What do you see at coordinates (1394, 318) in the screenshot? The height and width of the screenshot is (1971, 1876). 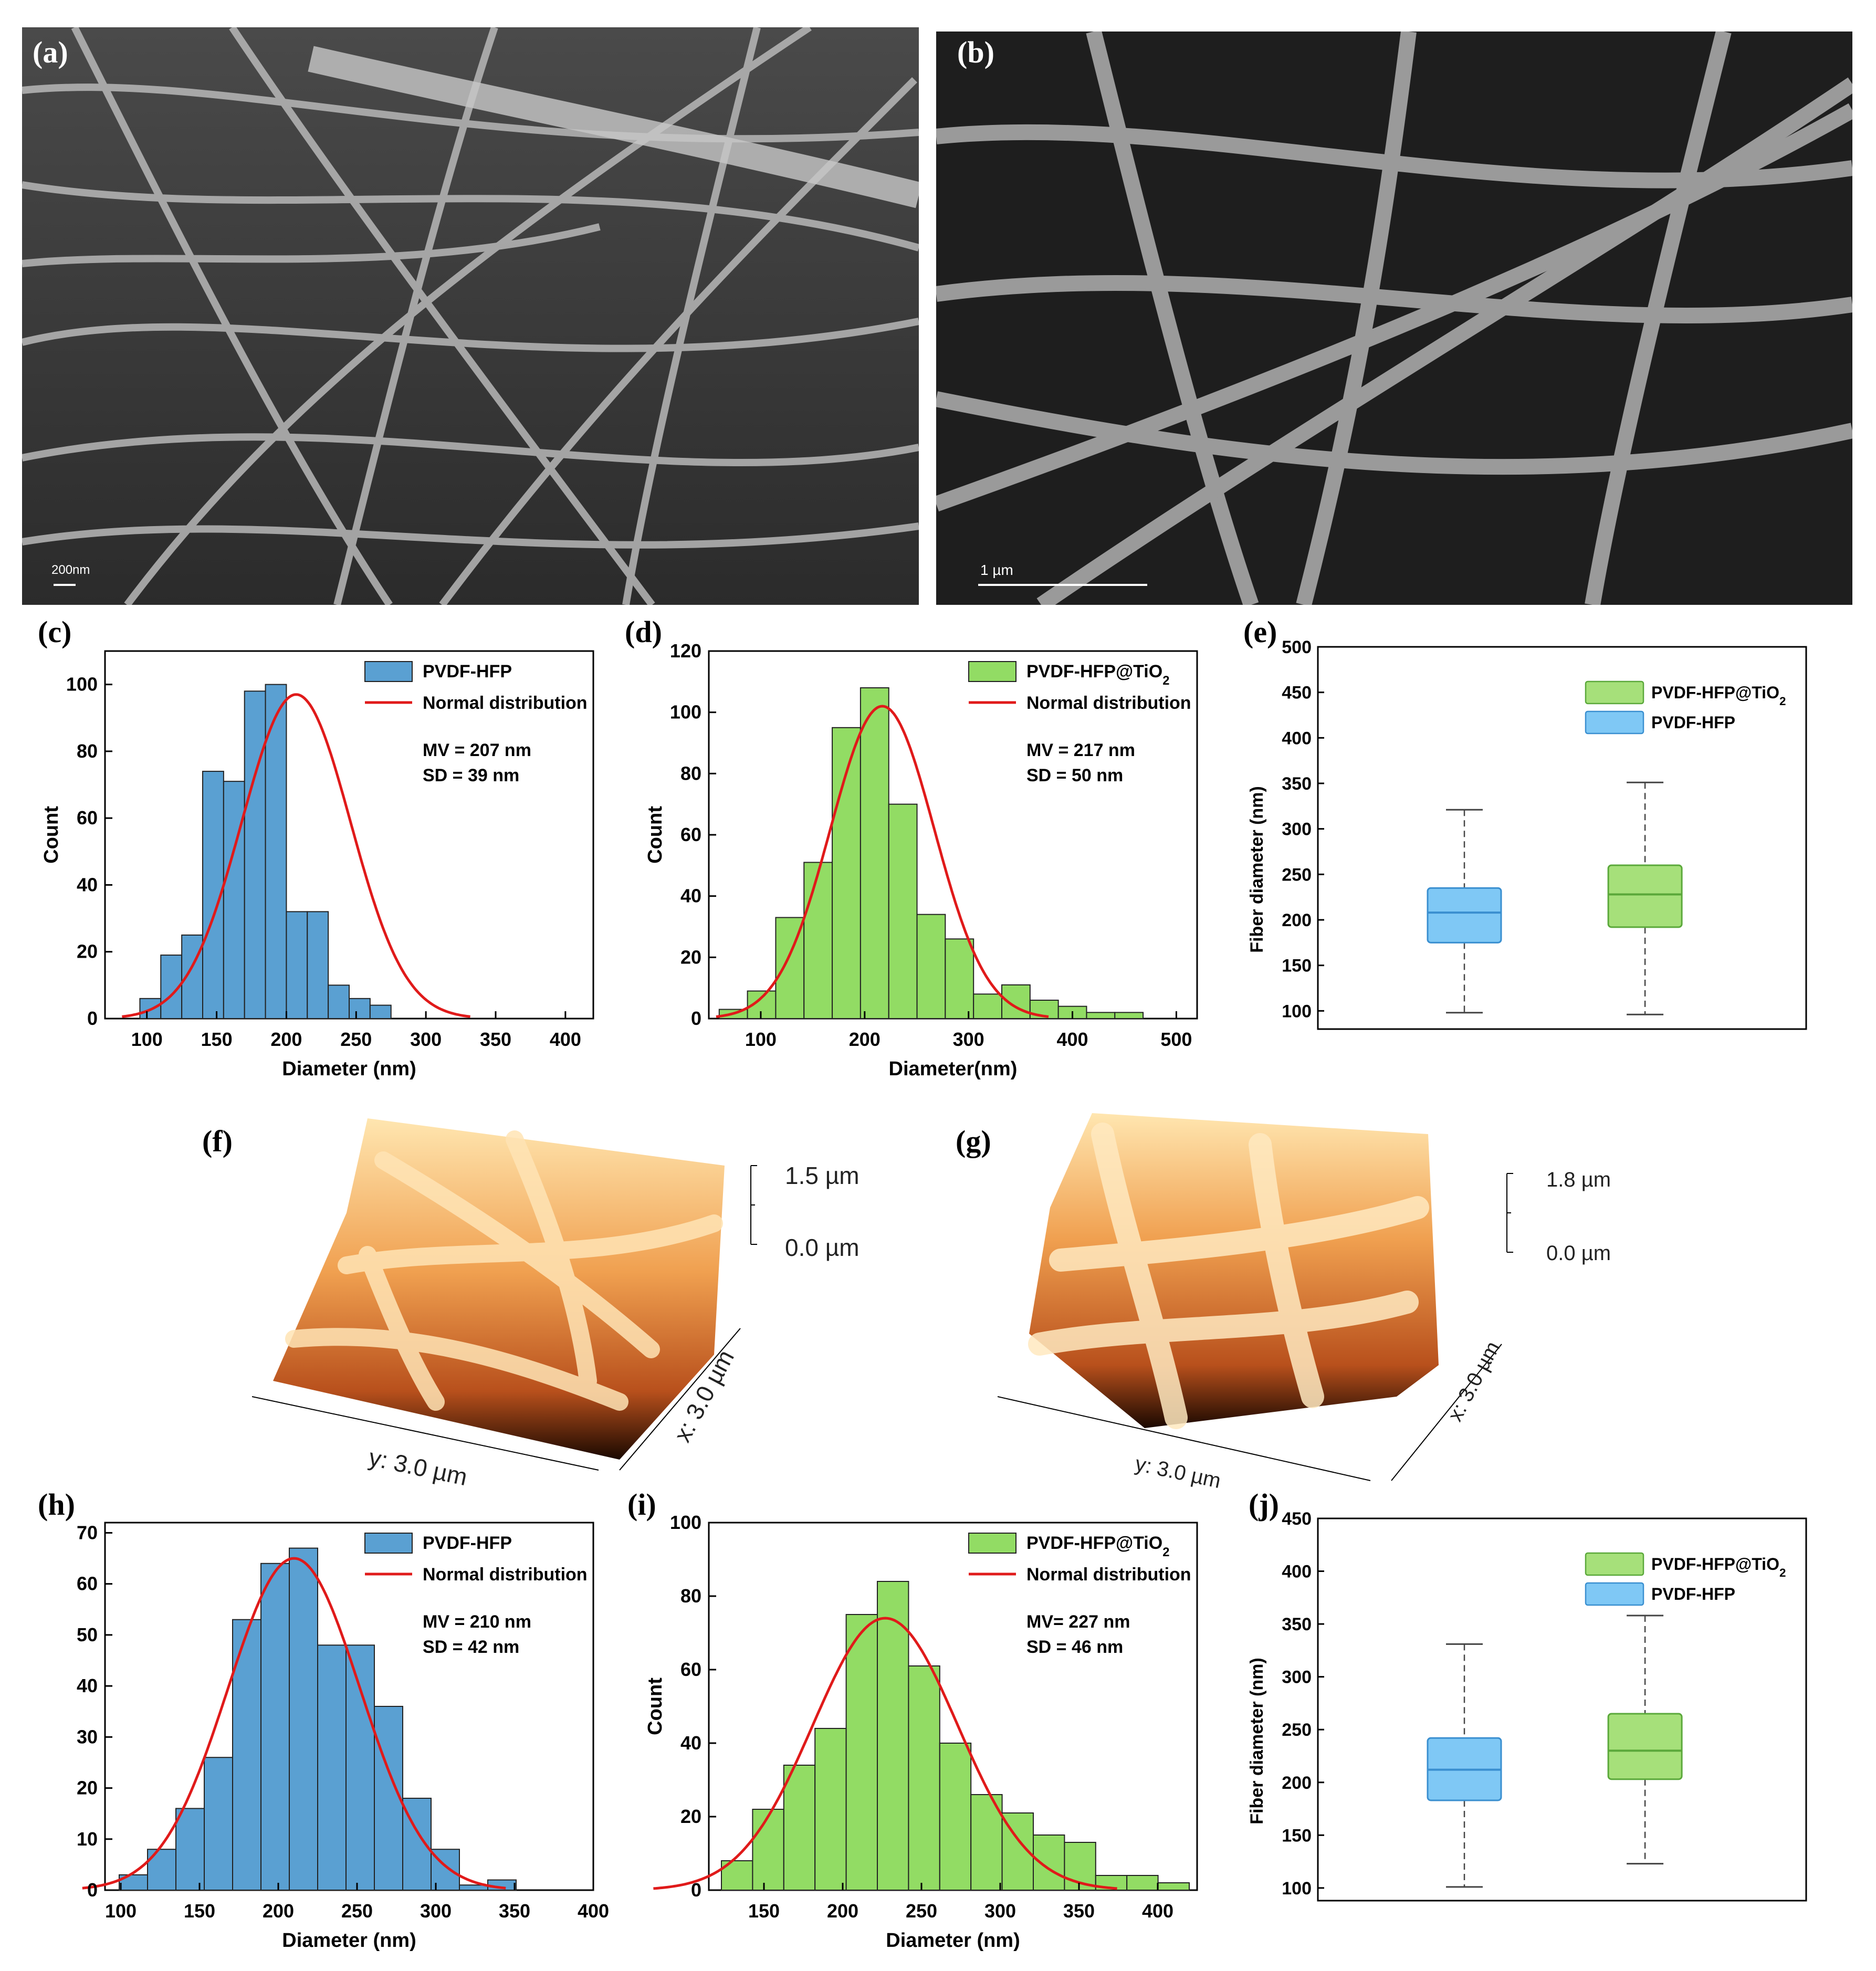 I see `sem-fibers-b` at bounding box center [1394, 318].